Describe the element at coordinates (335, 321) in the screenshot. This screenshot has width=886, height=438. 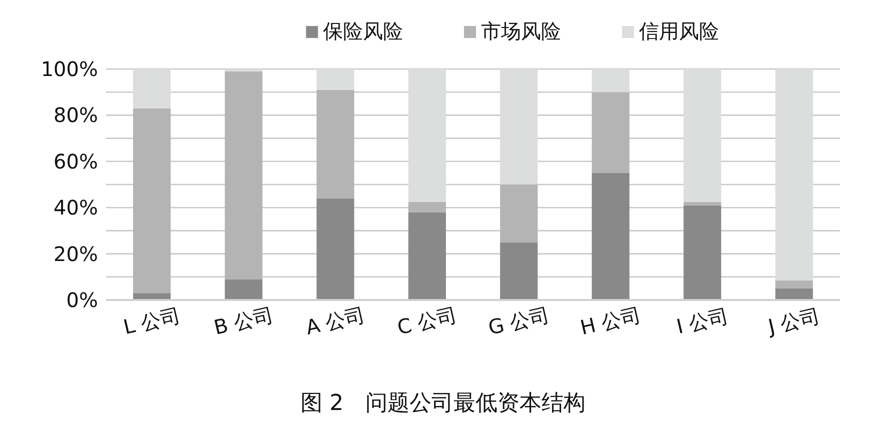
I see `x-tick-label: A 公司` at that location.